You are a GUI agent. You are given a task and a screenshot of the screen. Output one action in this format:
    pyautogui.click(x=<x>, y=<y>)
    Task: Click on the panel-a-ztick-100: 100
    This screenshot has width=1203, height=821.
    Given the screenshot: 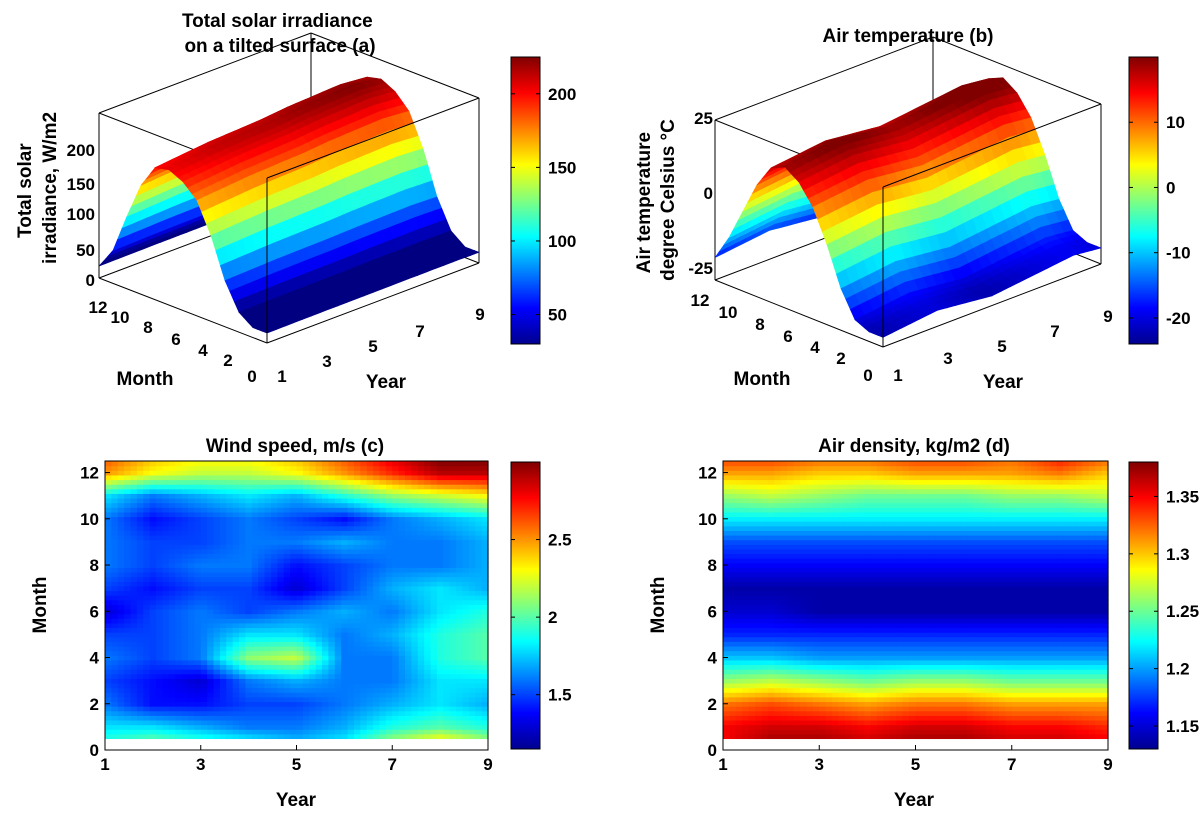 What is the action you would take?
    pyautogui.click(x=81, y=214)
    